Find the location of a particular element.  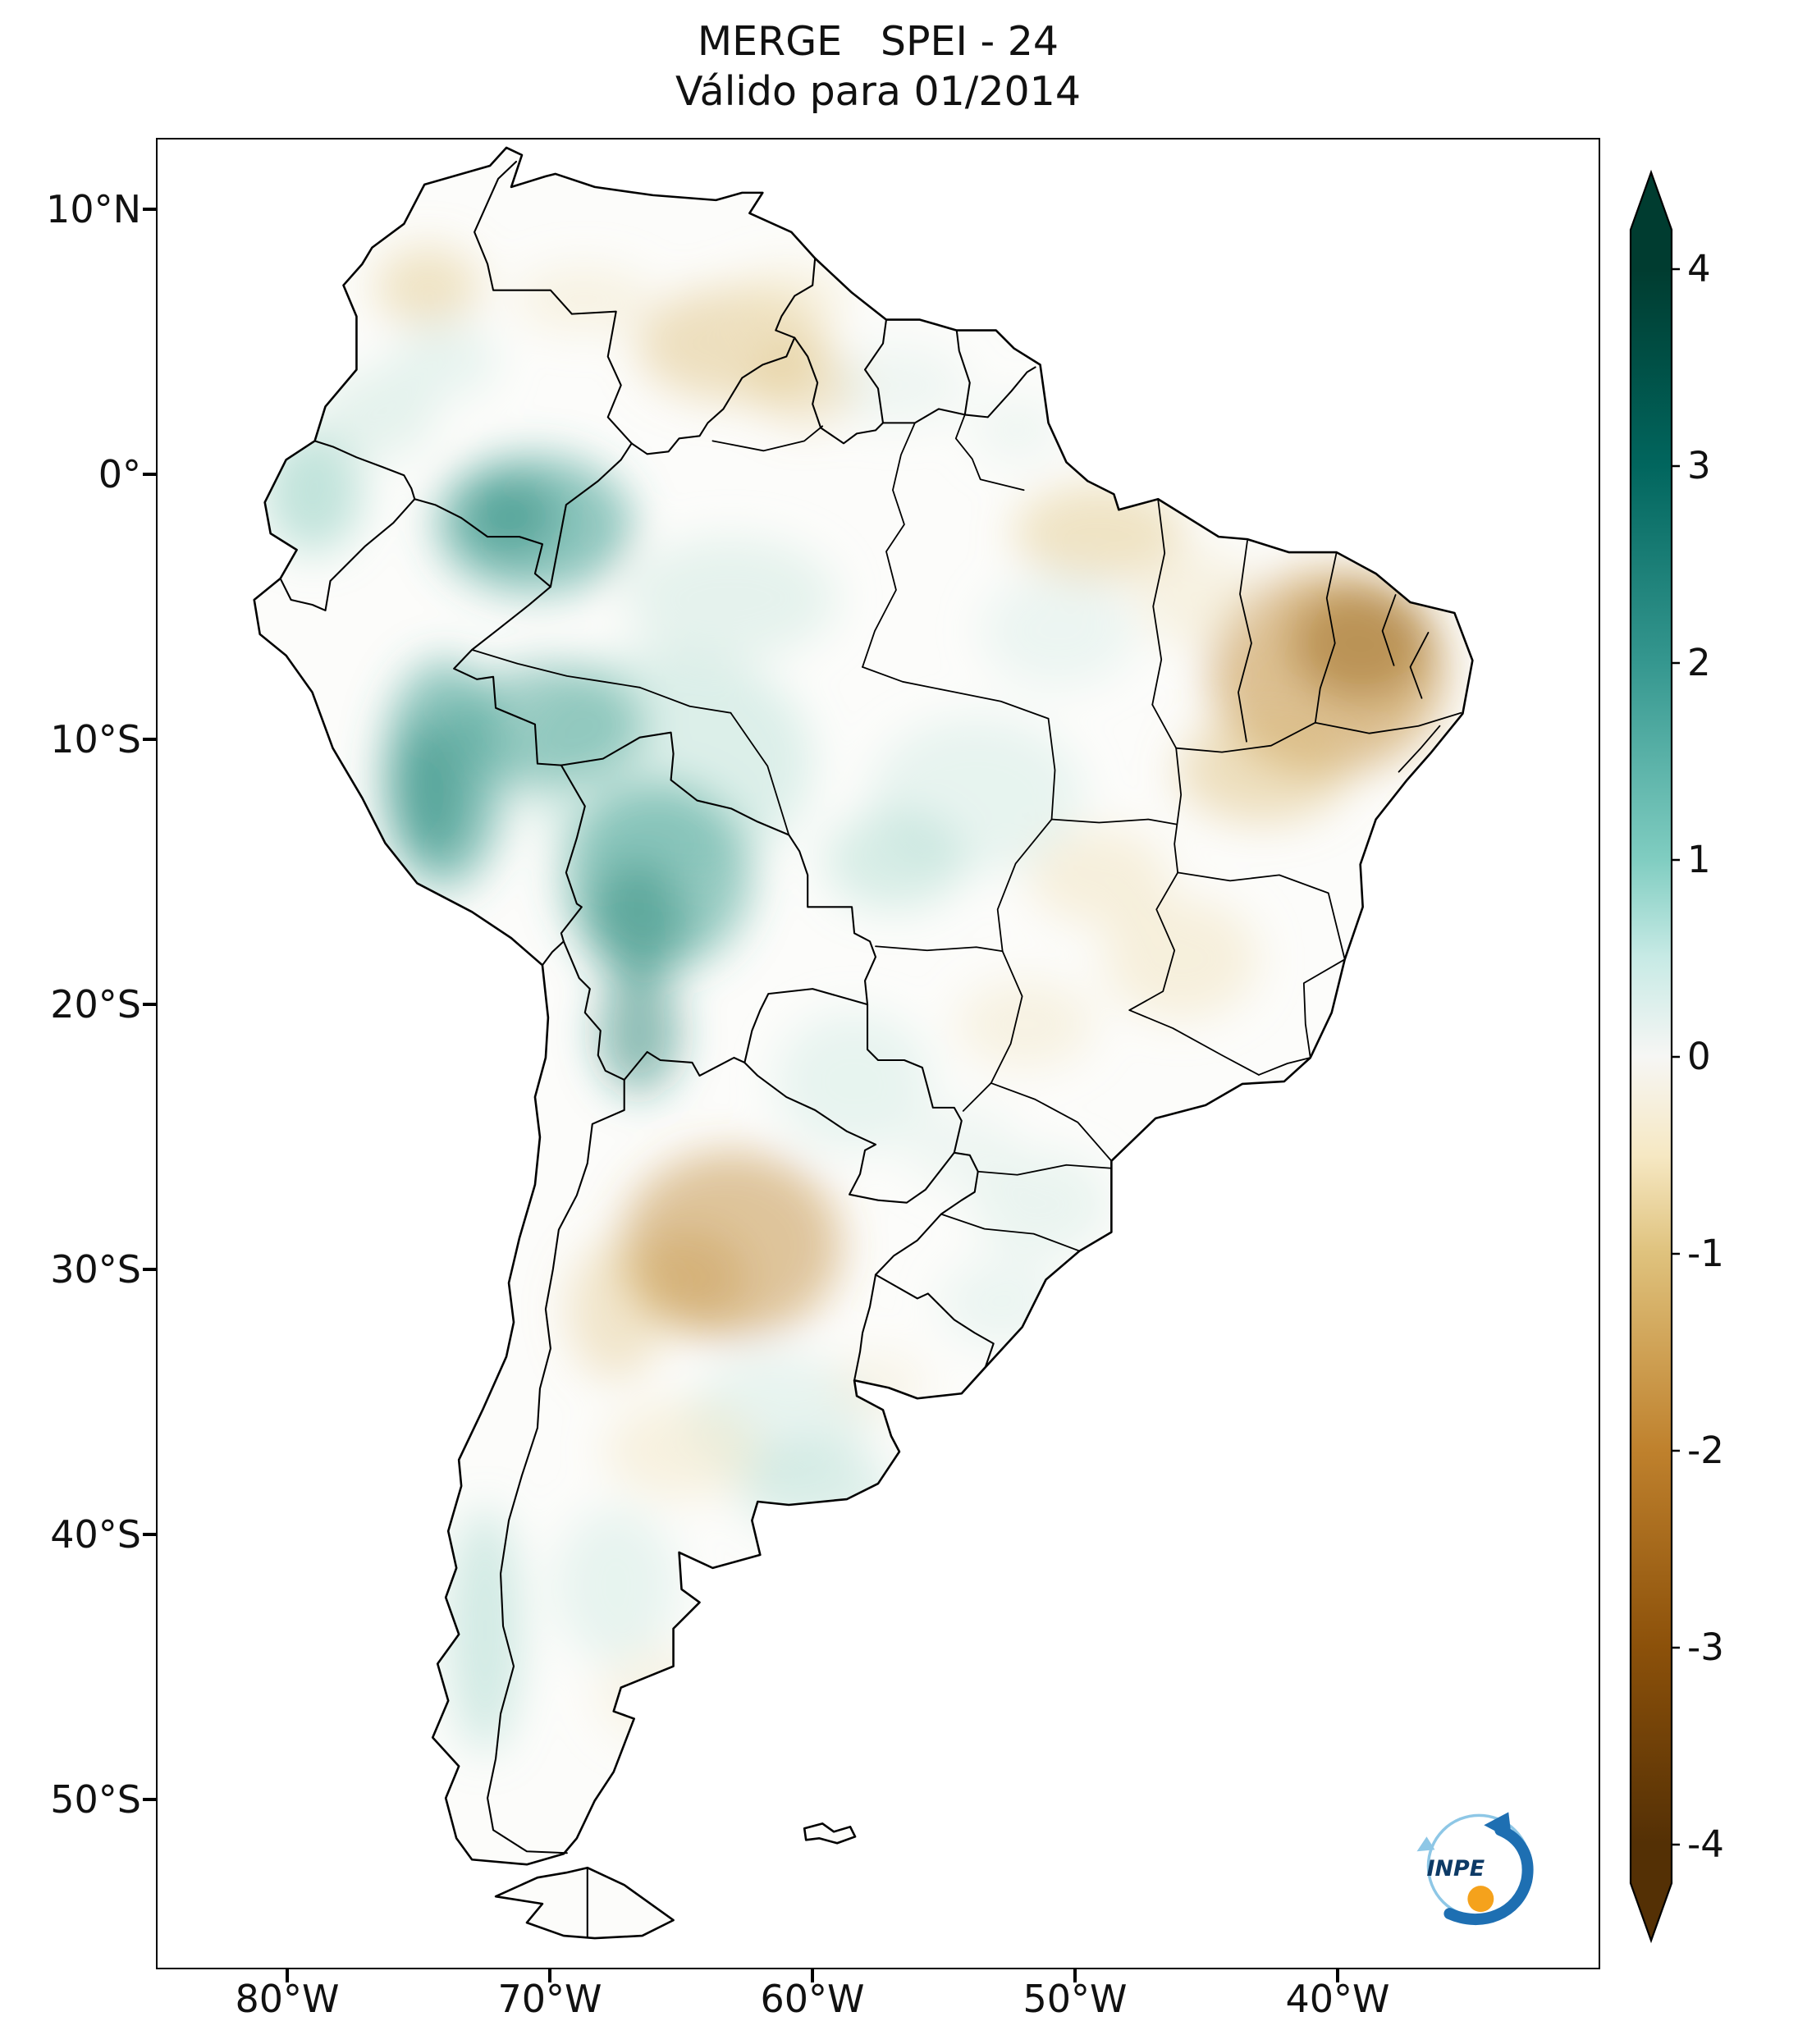

spei-region-dry-light-goias is located at coordinates (1099, 877).